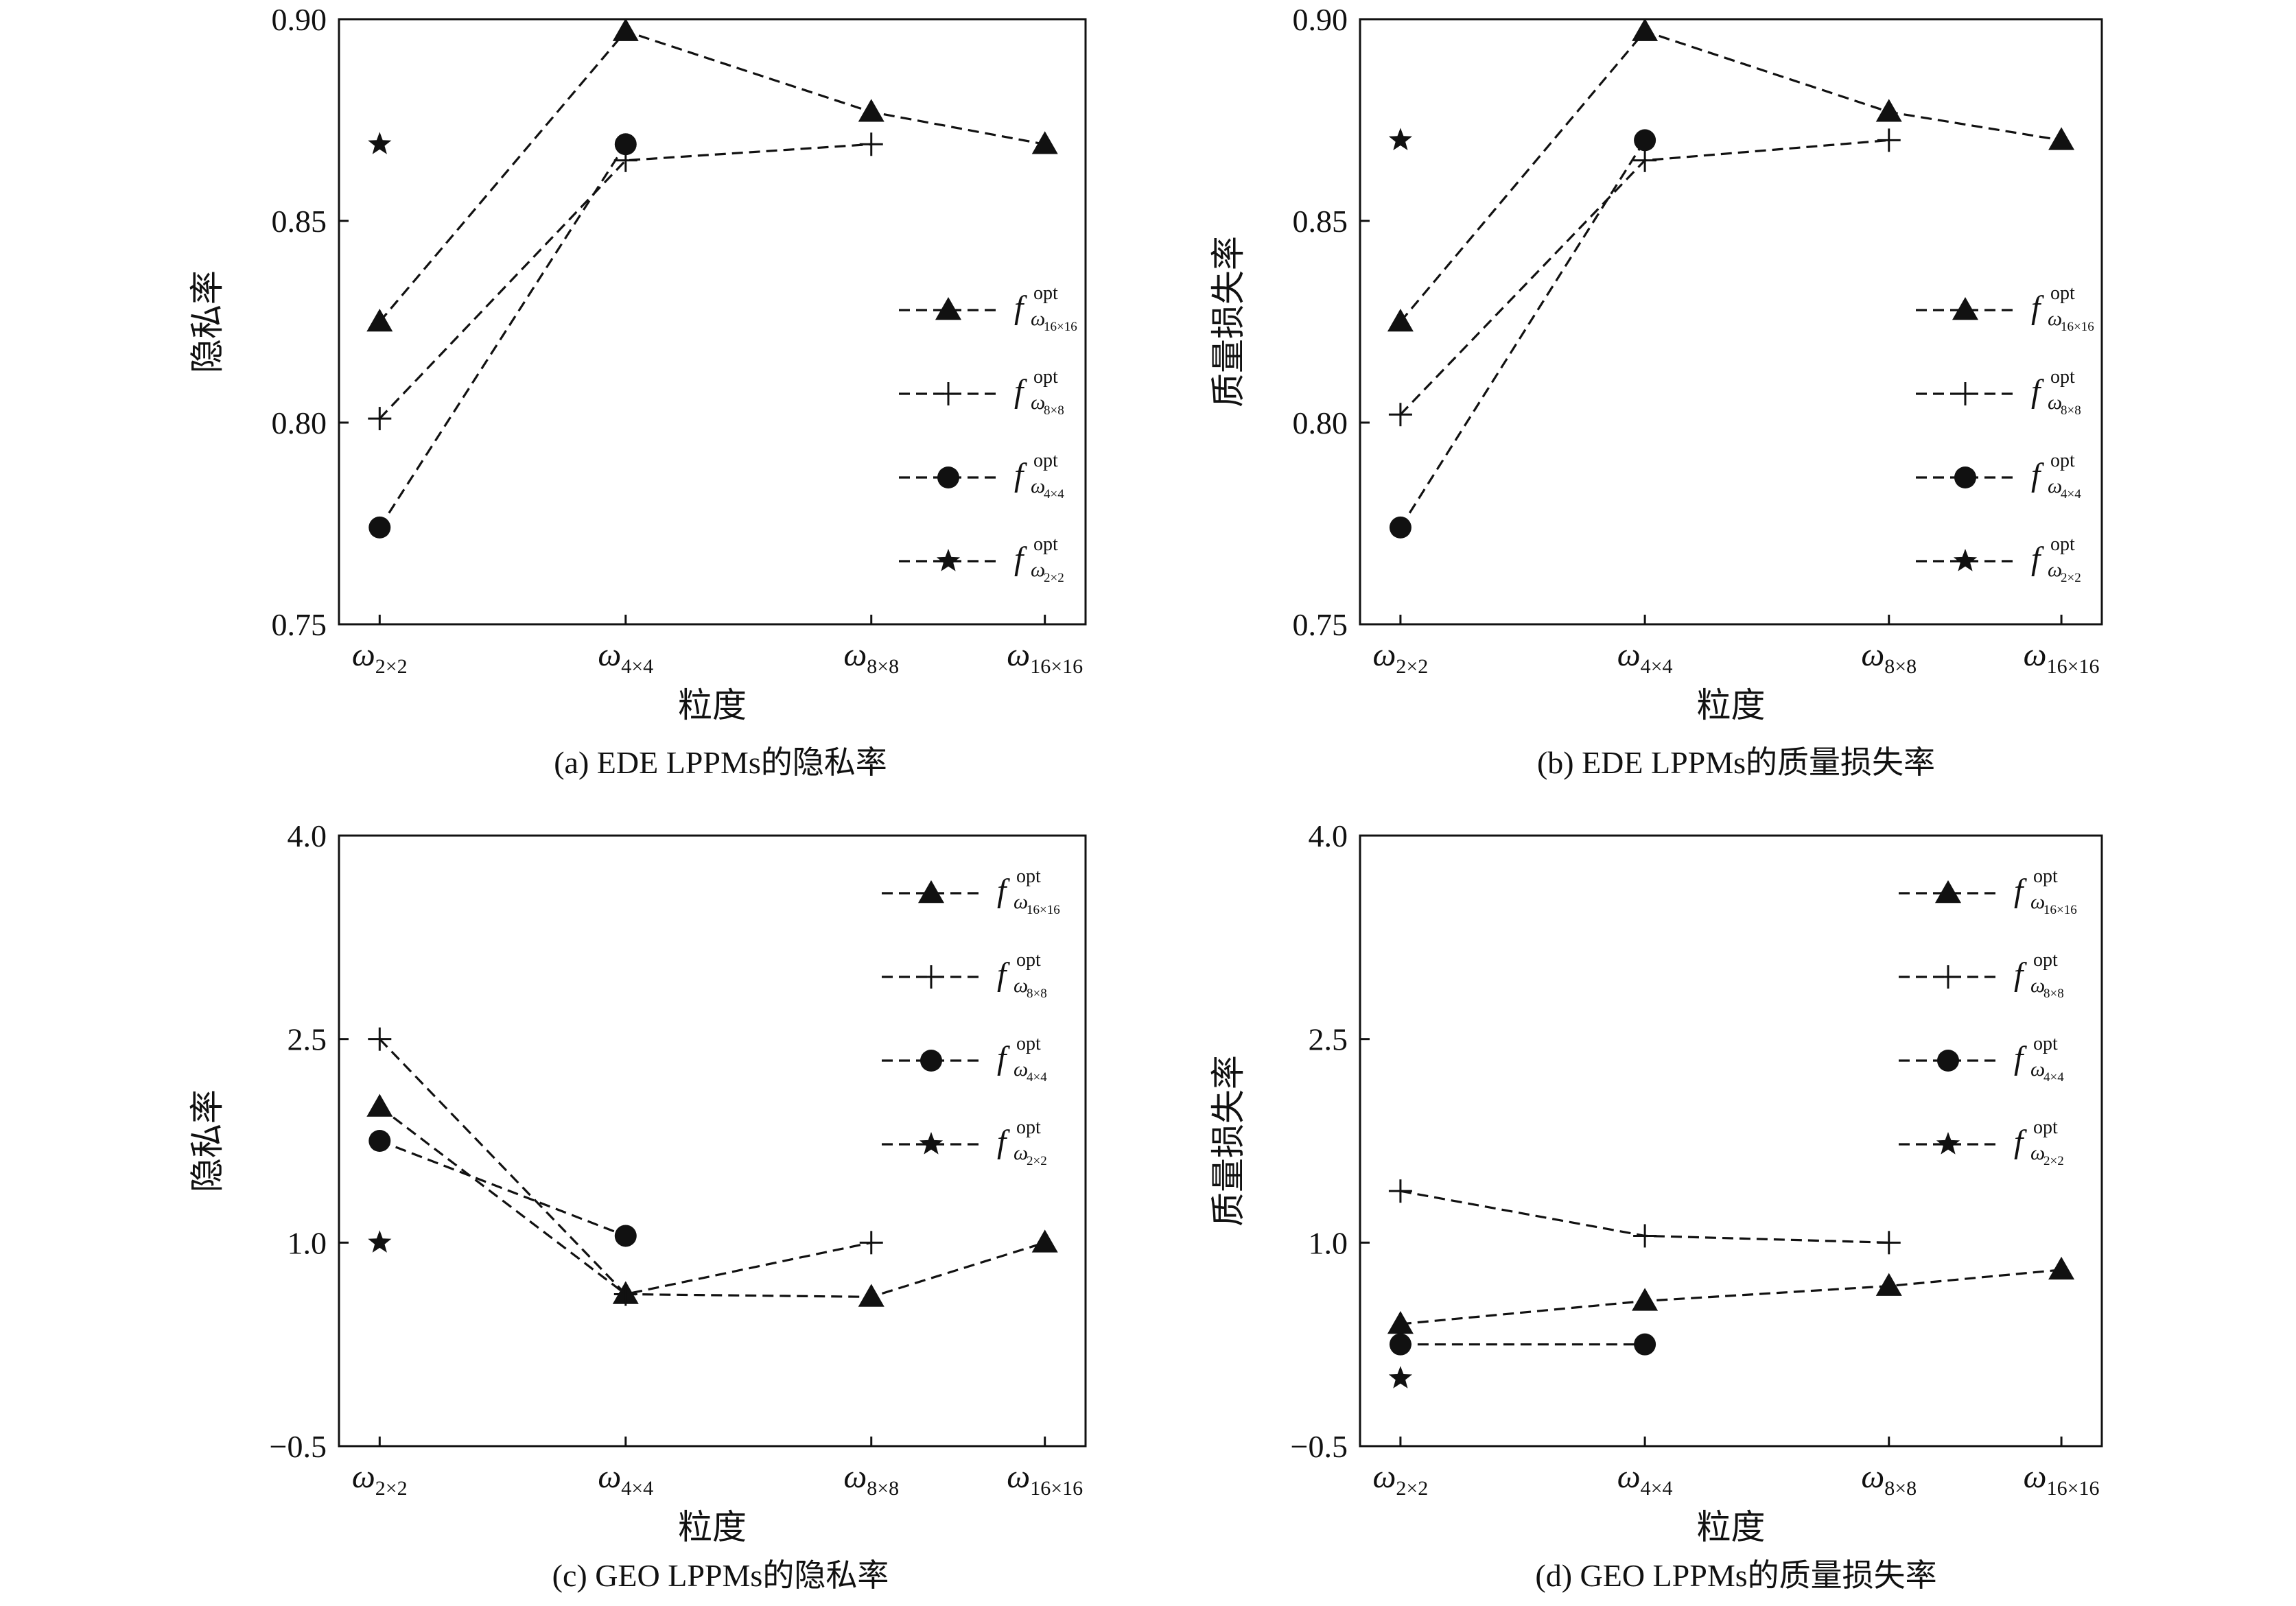 Image resolution: width=2296 pixels, height=1606 pixels. What do you see at coordinates (720, 763) in the screenshot?
I see `caption-a: (a) EDE LPPMs的隐私率` at bounding box center [720, 763].